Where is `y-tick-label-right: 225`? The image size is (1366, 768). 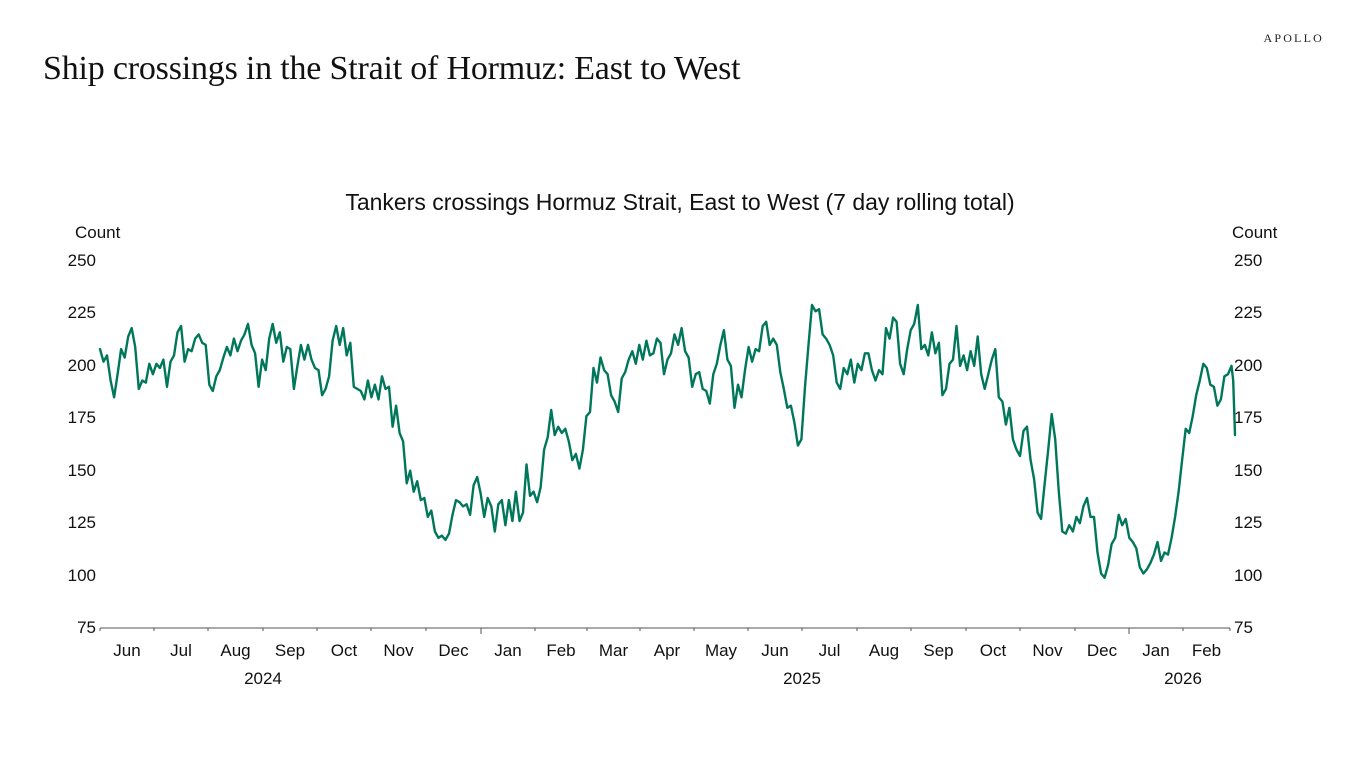
y-tick-label-right: 225 is located at coordinates (1248, 313).